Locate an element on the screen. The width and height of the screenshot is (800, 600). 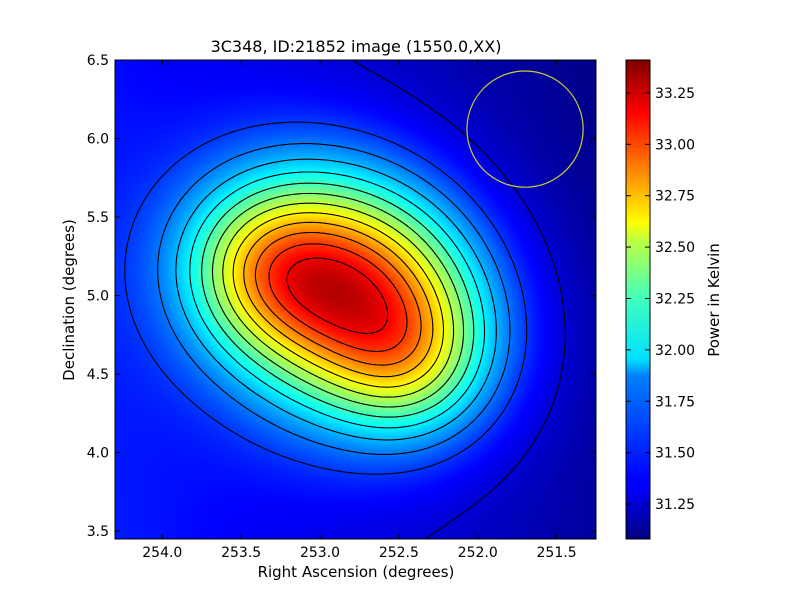
y-tick-label: 3.5 is located at coordinates (98, 532).